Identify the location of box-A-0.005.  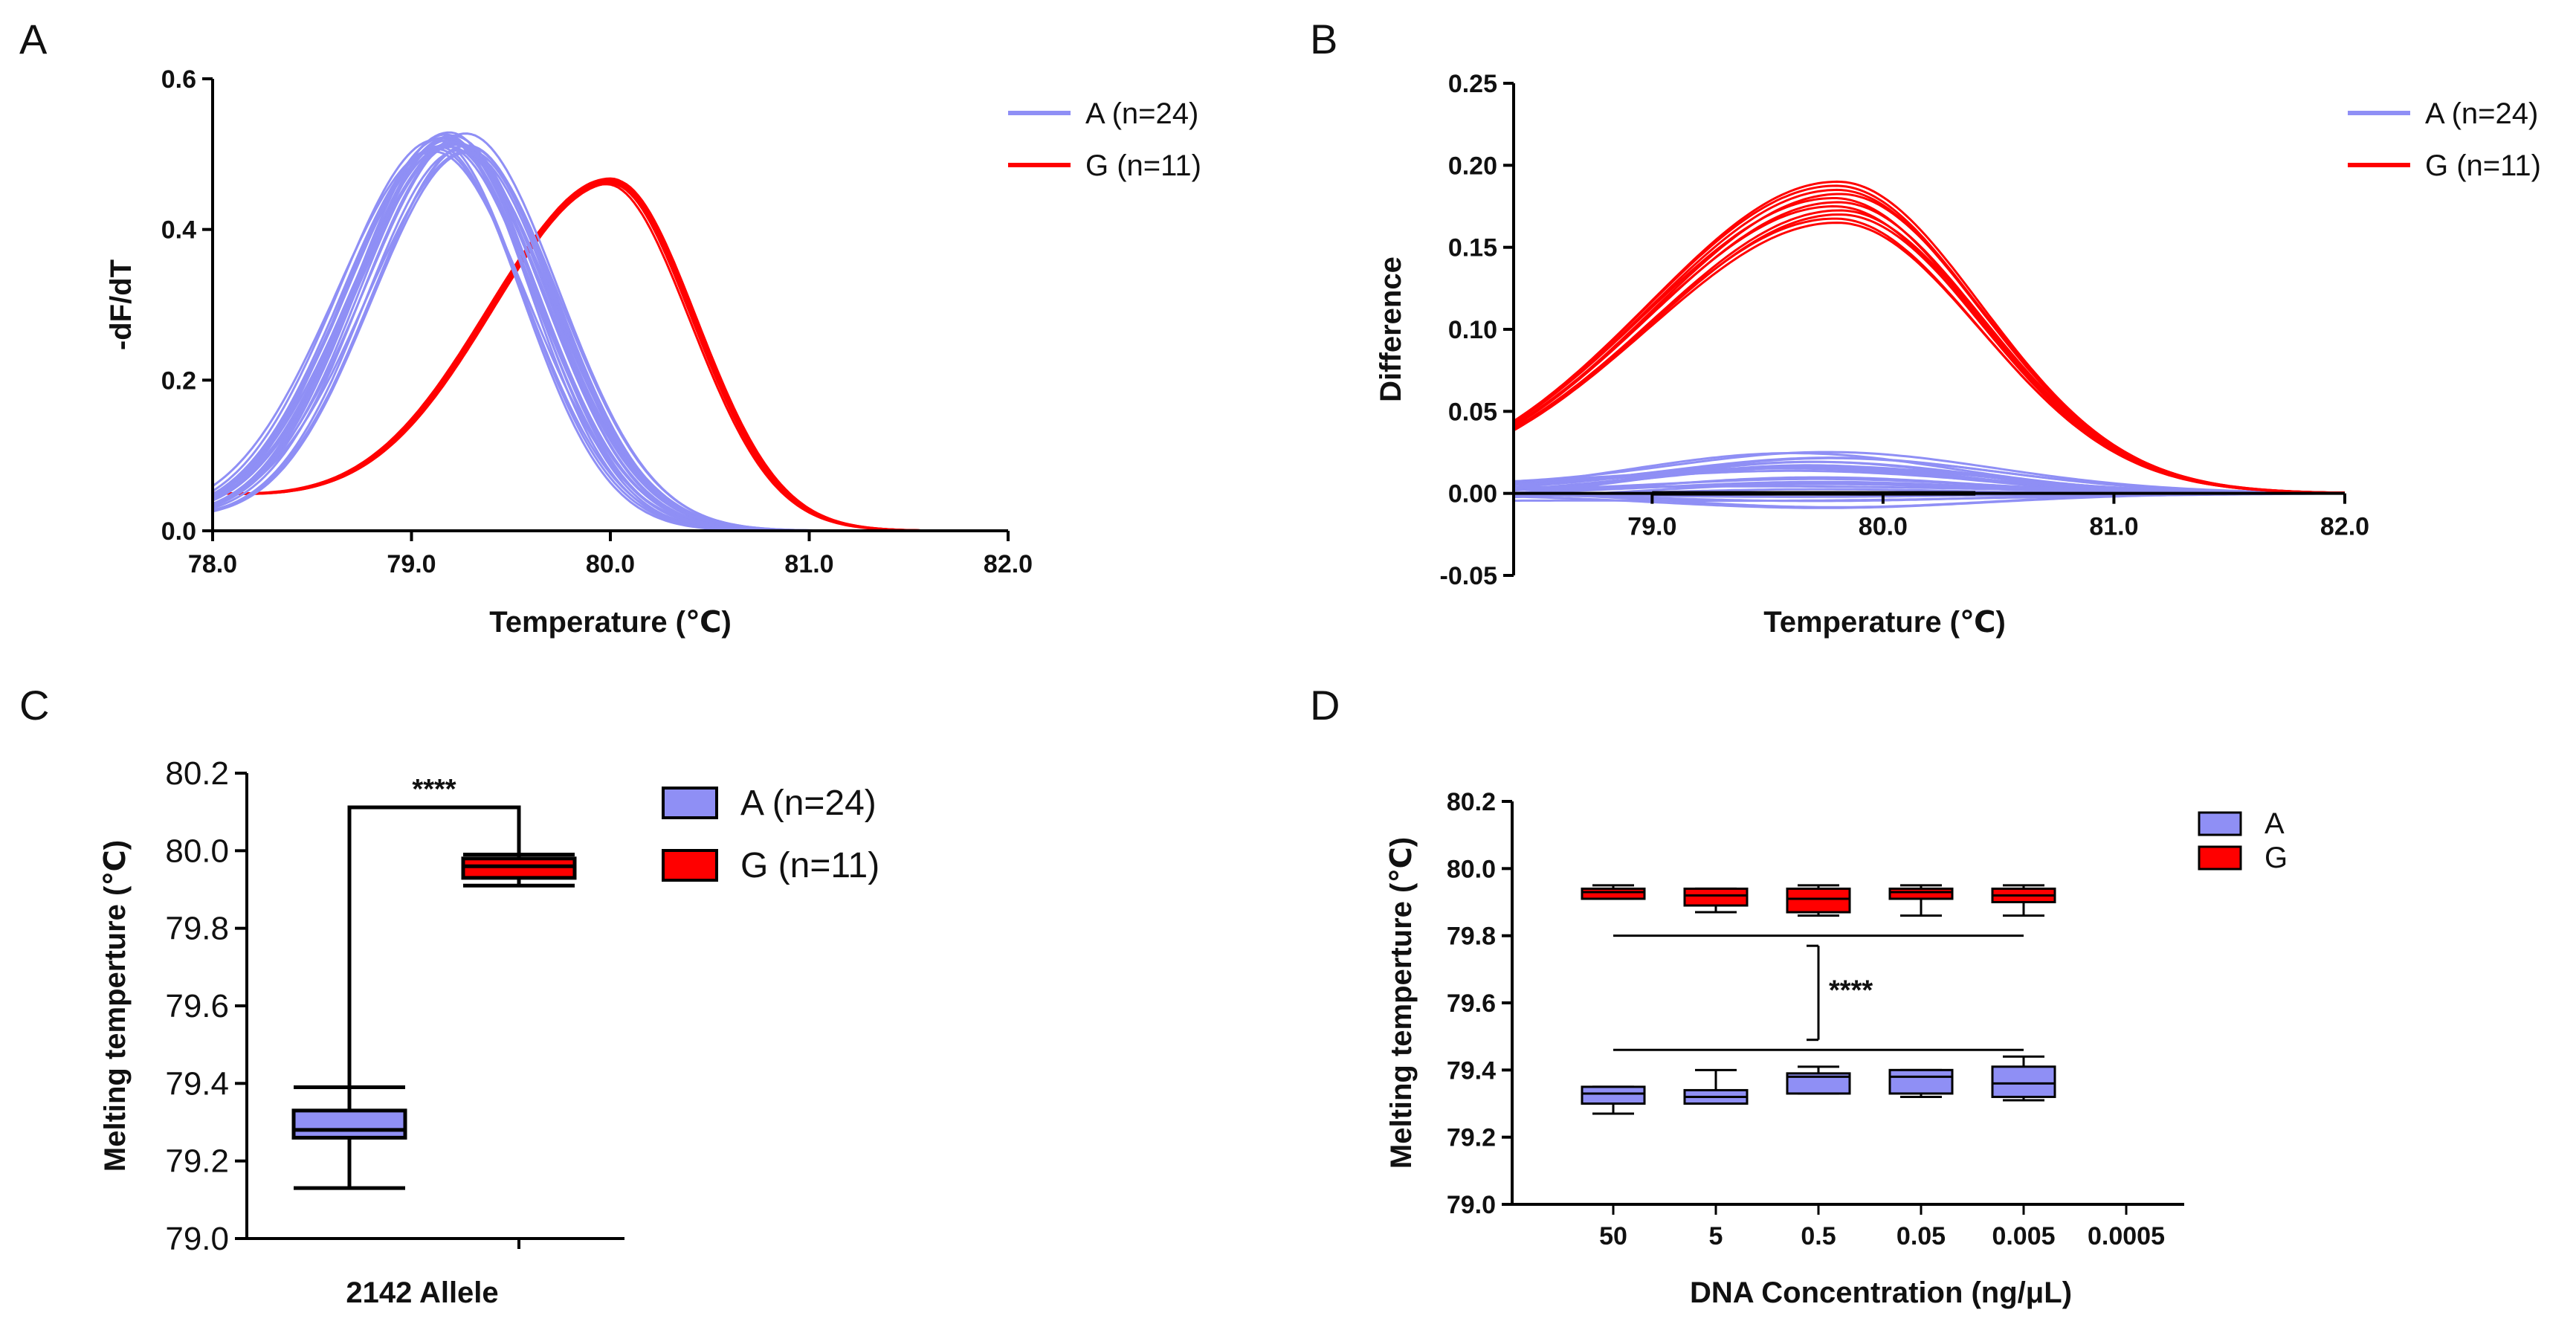
(2023, 1079).